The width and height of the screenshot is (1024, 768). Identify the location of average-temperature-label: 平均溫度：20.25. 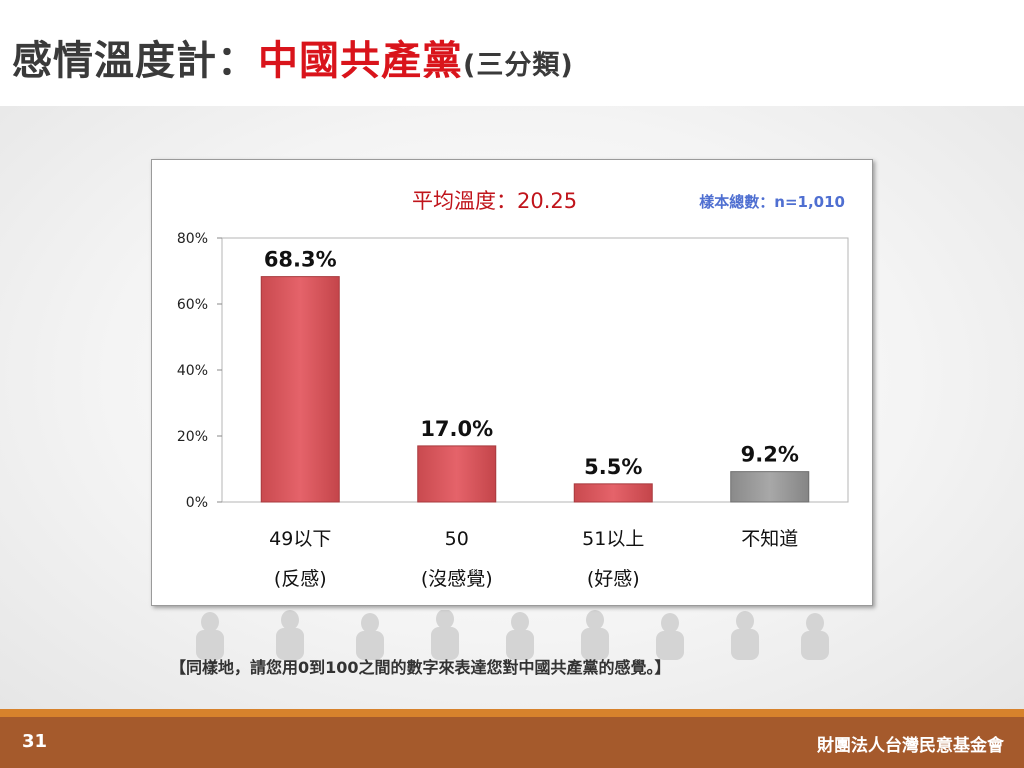
(494, 201).